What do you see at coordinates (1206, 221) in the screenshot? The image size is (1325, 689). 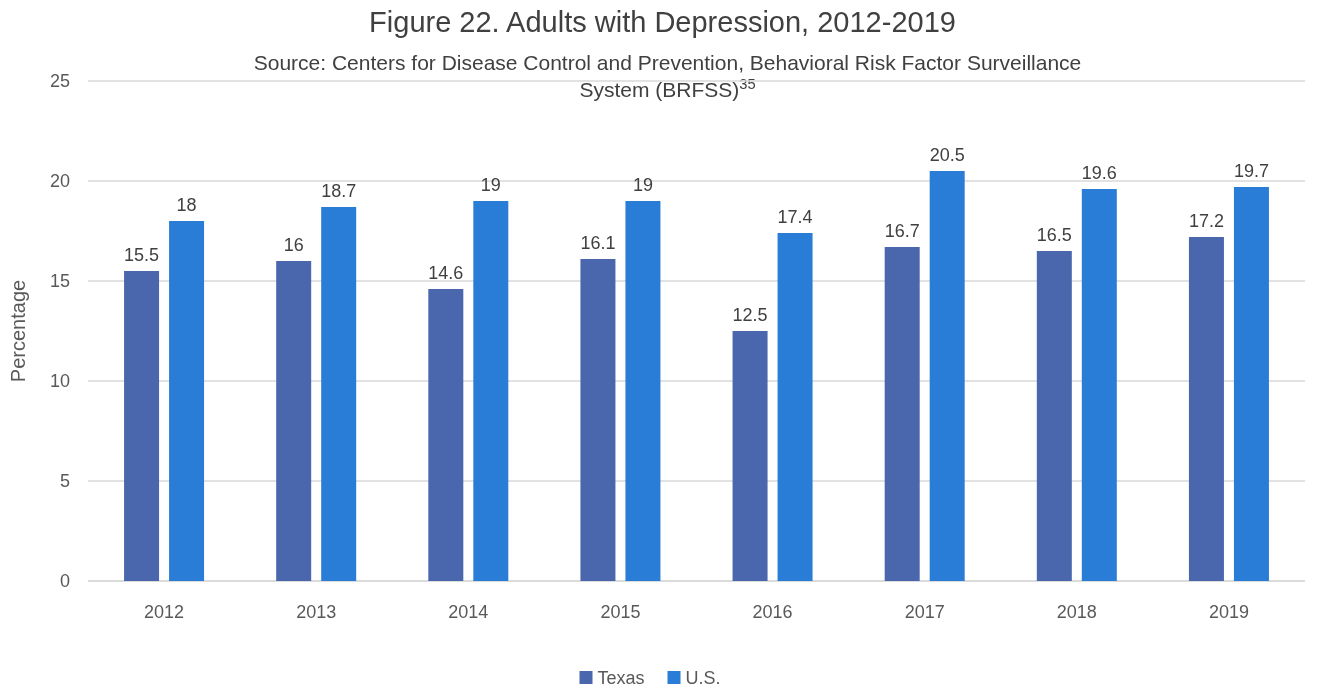 I see `data-label: 17.2` at bounding box center [1206, 221].